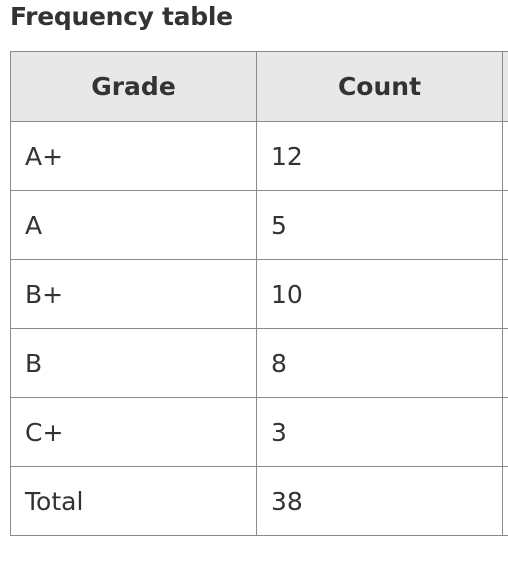  Describe the element at coordinates (505, 86) in the screenshot. I see `column-header-extra` at that location.